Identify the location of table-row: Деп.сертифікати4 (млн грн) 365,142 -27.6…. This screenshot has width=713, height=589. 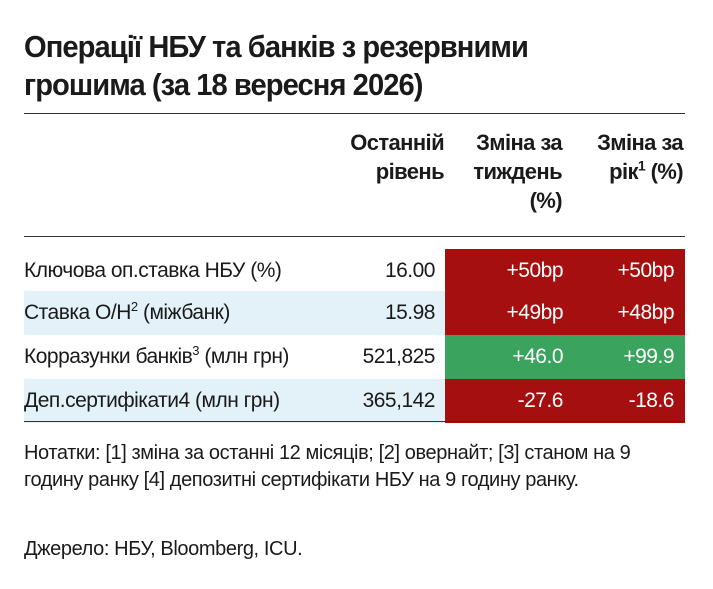
(354, 401).